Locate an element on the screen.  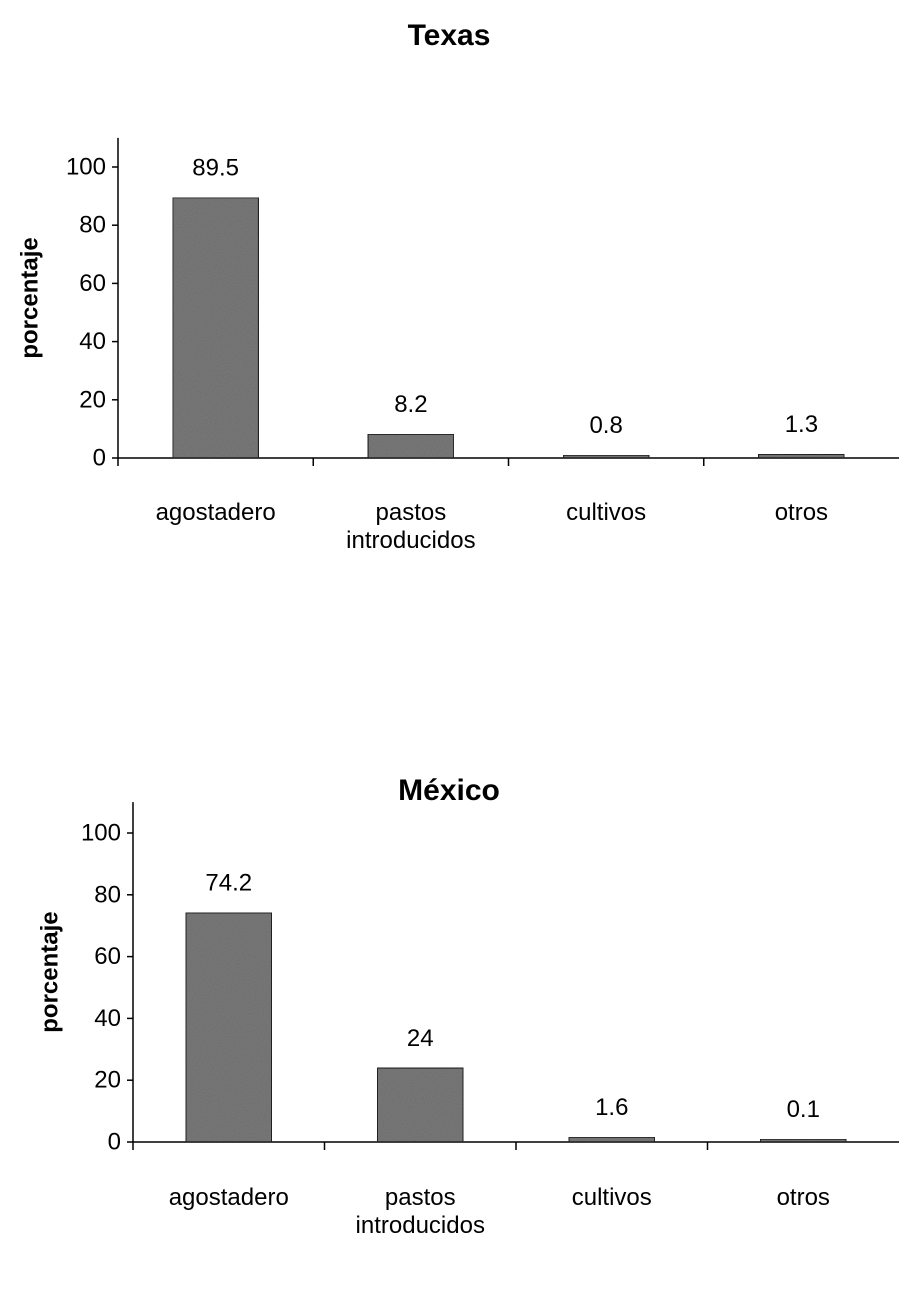
data-label: 1.6 is located at coordinates (611, 1107).